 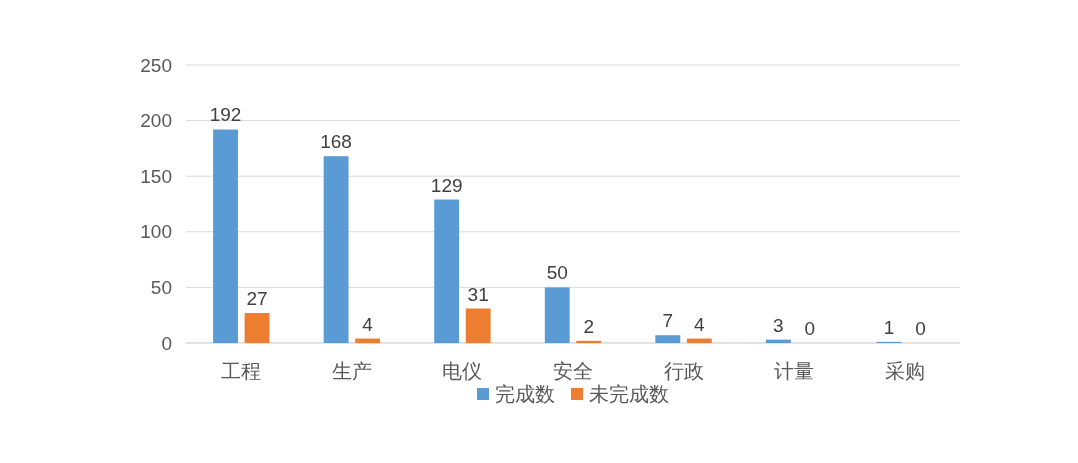 I want to click on legend-label: 完成数, so click(x=525, y=394).